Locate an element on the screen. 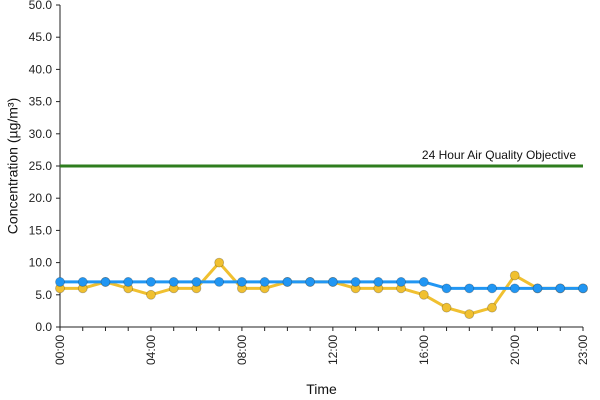 The width and height of the screenshot is (600, 400). x-tick-label: 04:00 is located at coordinates (151, 350).